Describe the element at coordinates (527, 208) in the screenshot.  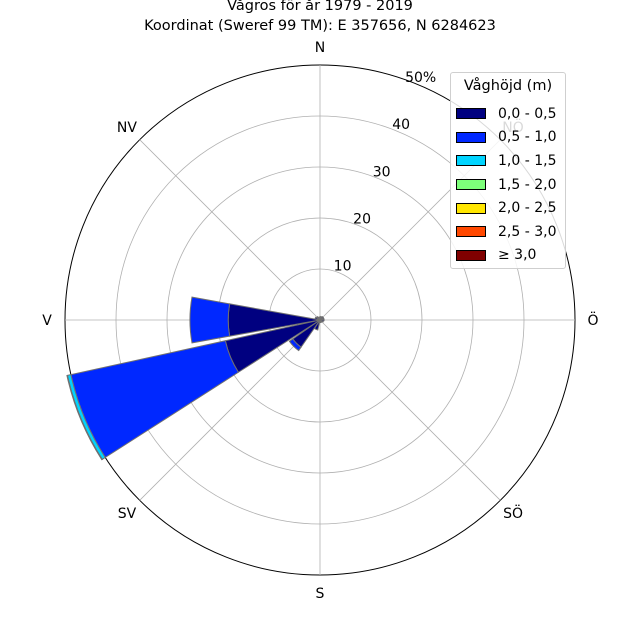
I see `legend-label: 2,0 - 2,5` at that location.